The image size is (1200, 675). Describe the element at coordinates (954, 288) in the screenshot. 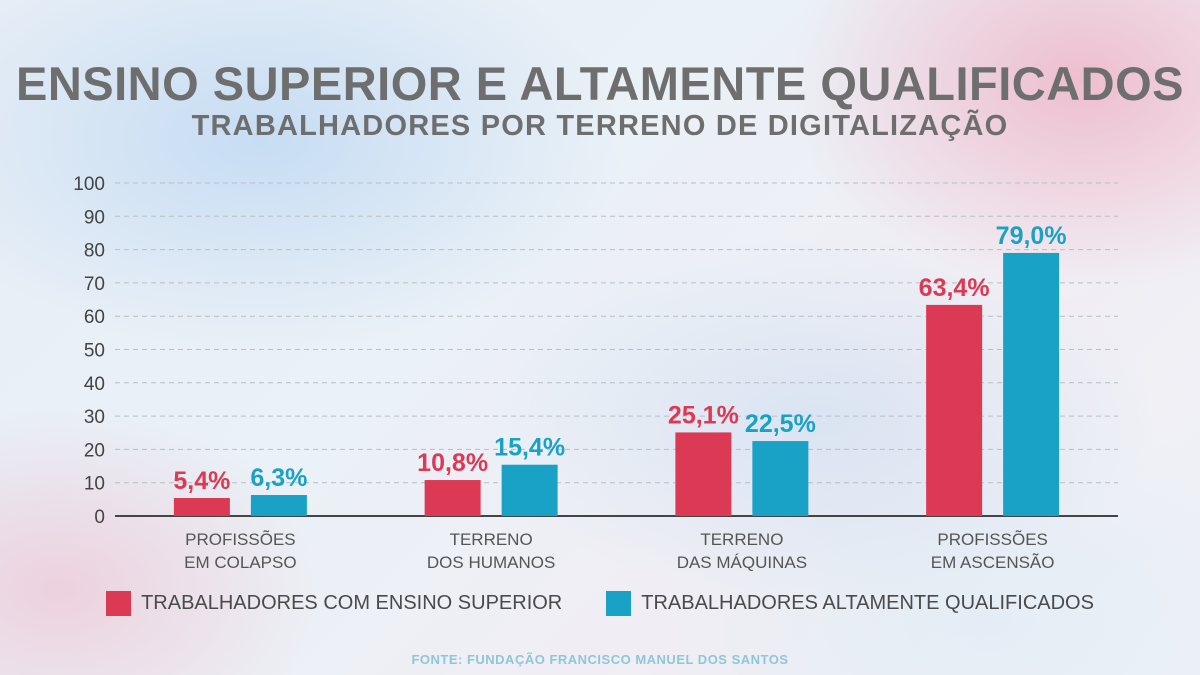

I see `data-label: 63,4%` at that location.